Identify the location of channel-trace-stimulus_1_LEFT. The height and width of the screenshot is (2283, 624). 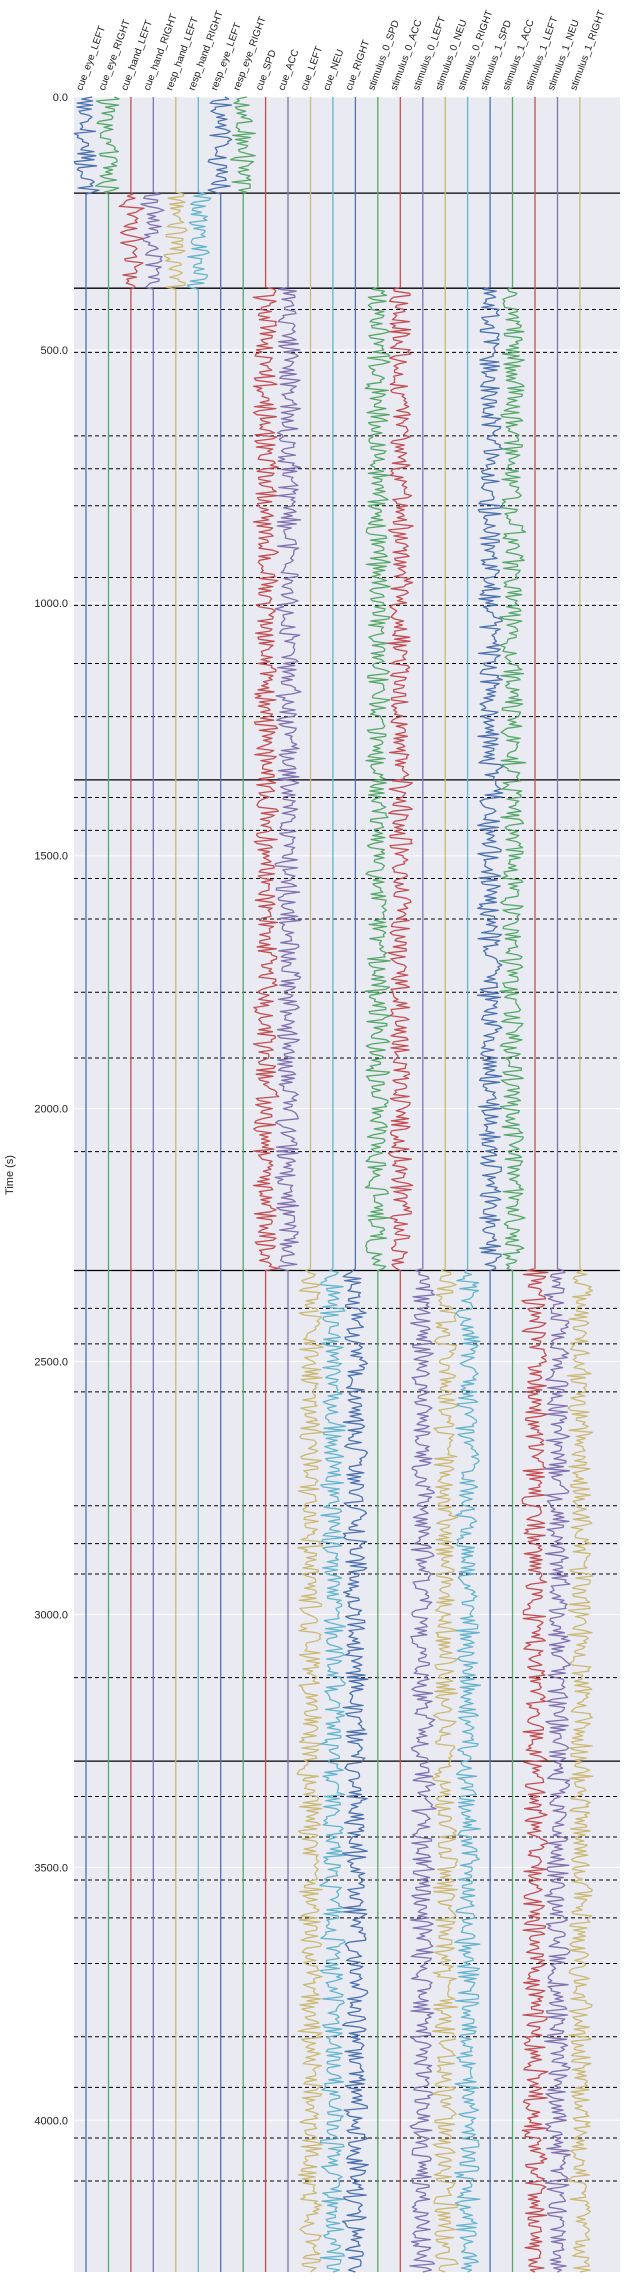
(535, 1185).